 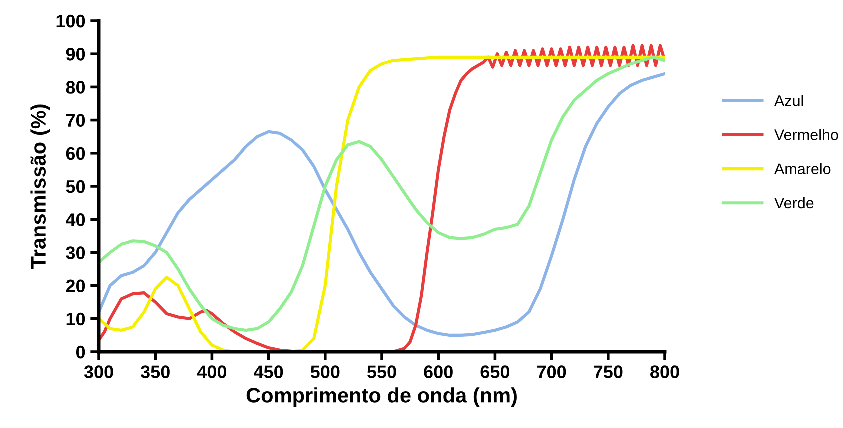 I want to click on x-tick-label: 350, so click(x=155, y=372).